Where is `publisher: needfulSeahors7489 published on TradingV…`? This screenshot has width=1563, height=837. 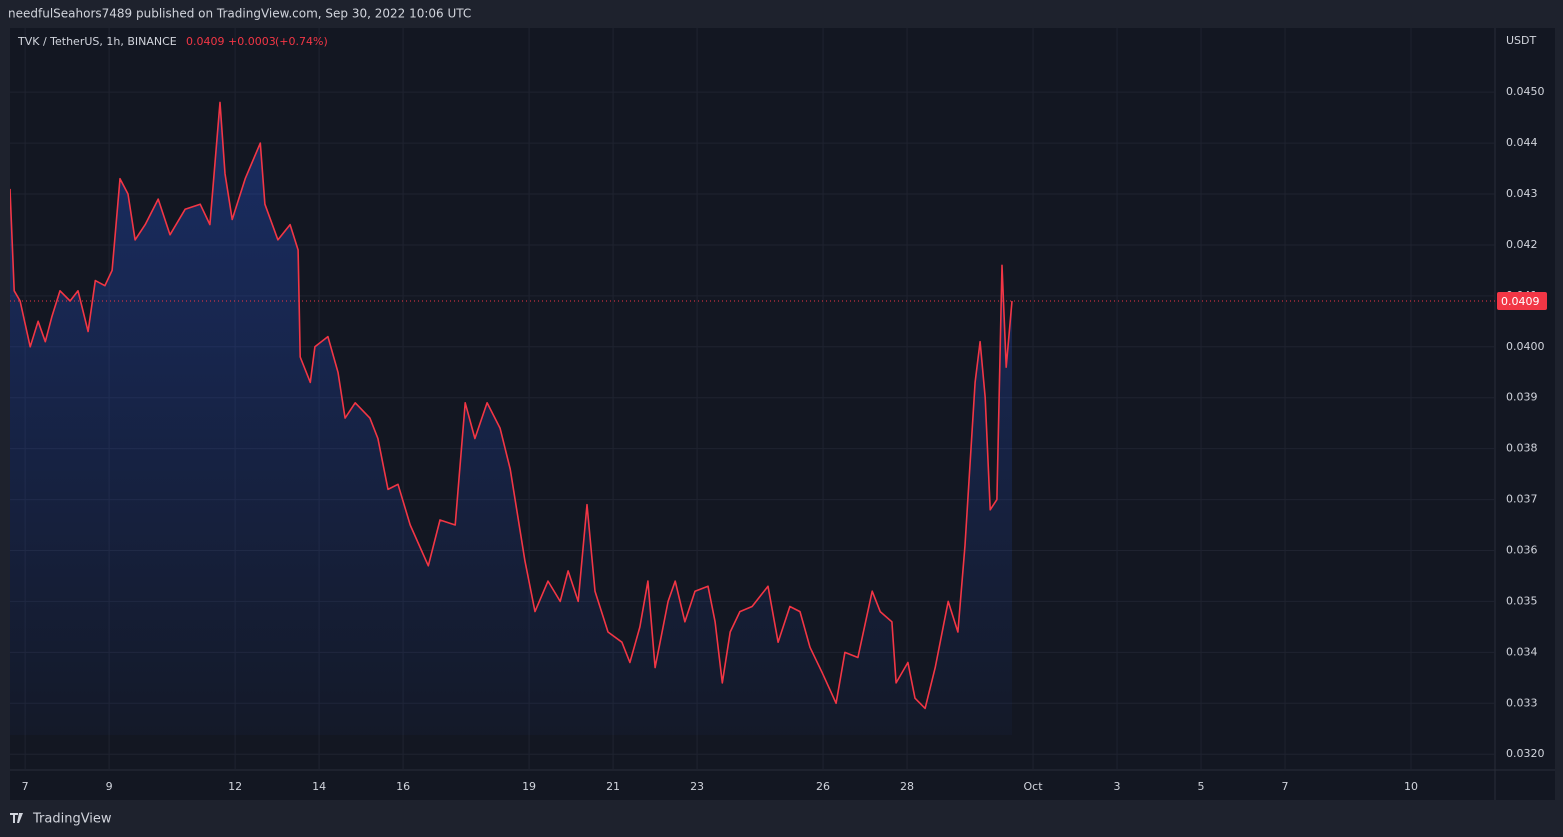
publisher: needfulSeahors7489 published on TradingV… is located at coordinates (239, 14).